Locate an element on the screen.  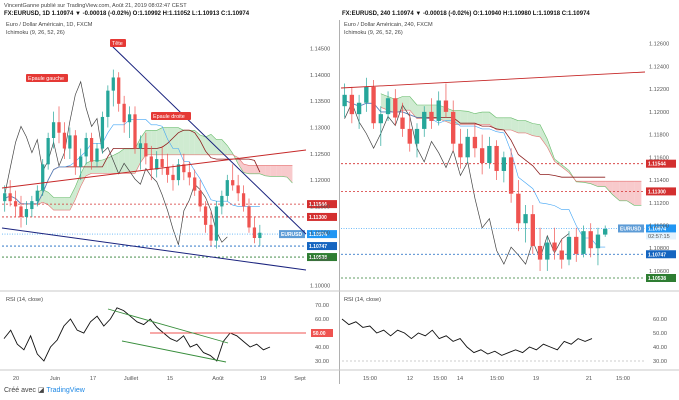
footer-brand: TradingView is located at coordinates (65, 390).